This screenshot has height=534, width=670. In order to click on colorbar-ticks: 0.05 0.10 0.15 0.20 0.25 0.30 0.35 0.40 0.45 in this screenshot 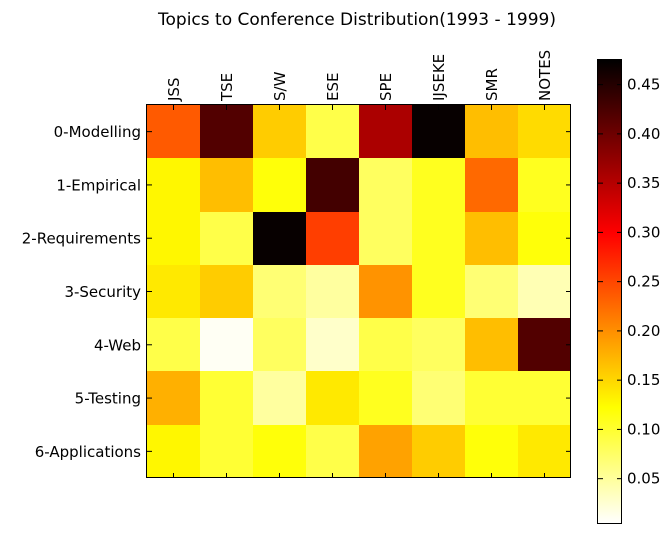, I will do `click(629, 282)`.